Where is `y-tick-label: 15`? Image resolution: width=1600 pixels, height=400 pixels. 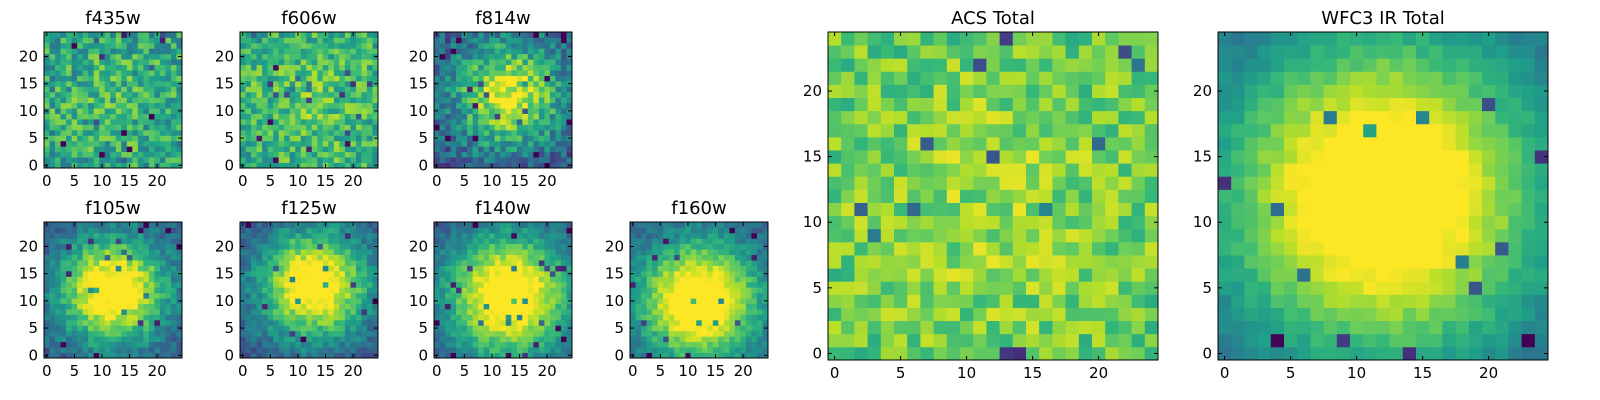
y-tick-label: 15 is located at coordinates (28, 84).